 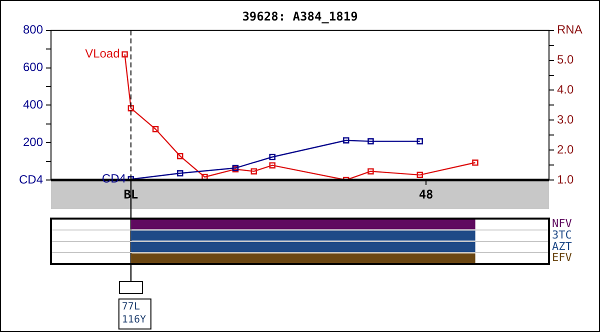 I want to click on y-tick-label: NFV, so click(x=562, y=223).